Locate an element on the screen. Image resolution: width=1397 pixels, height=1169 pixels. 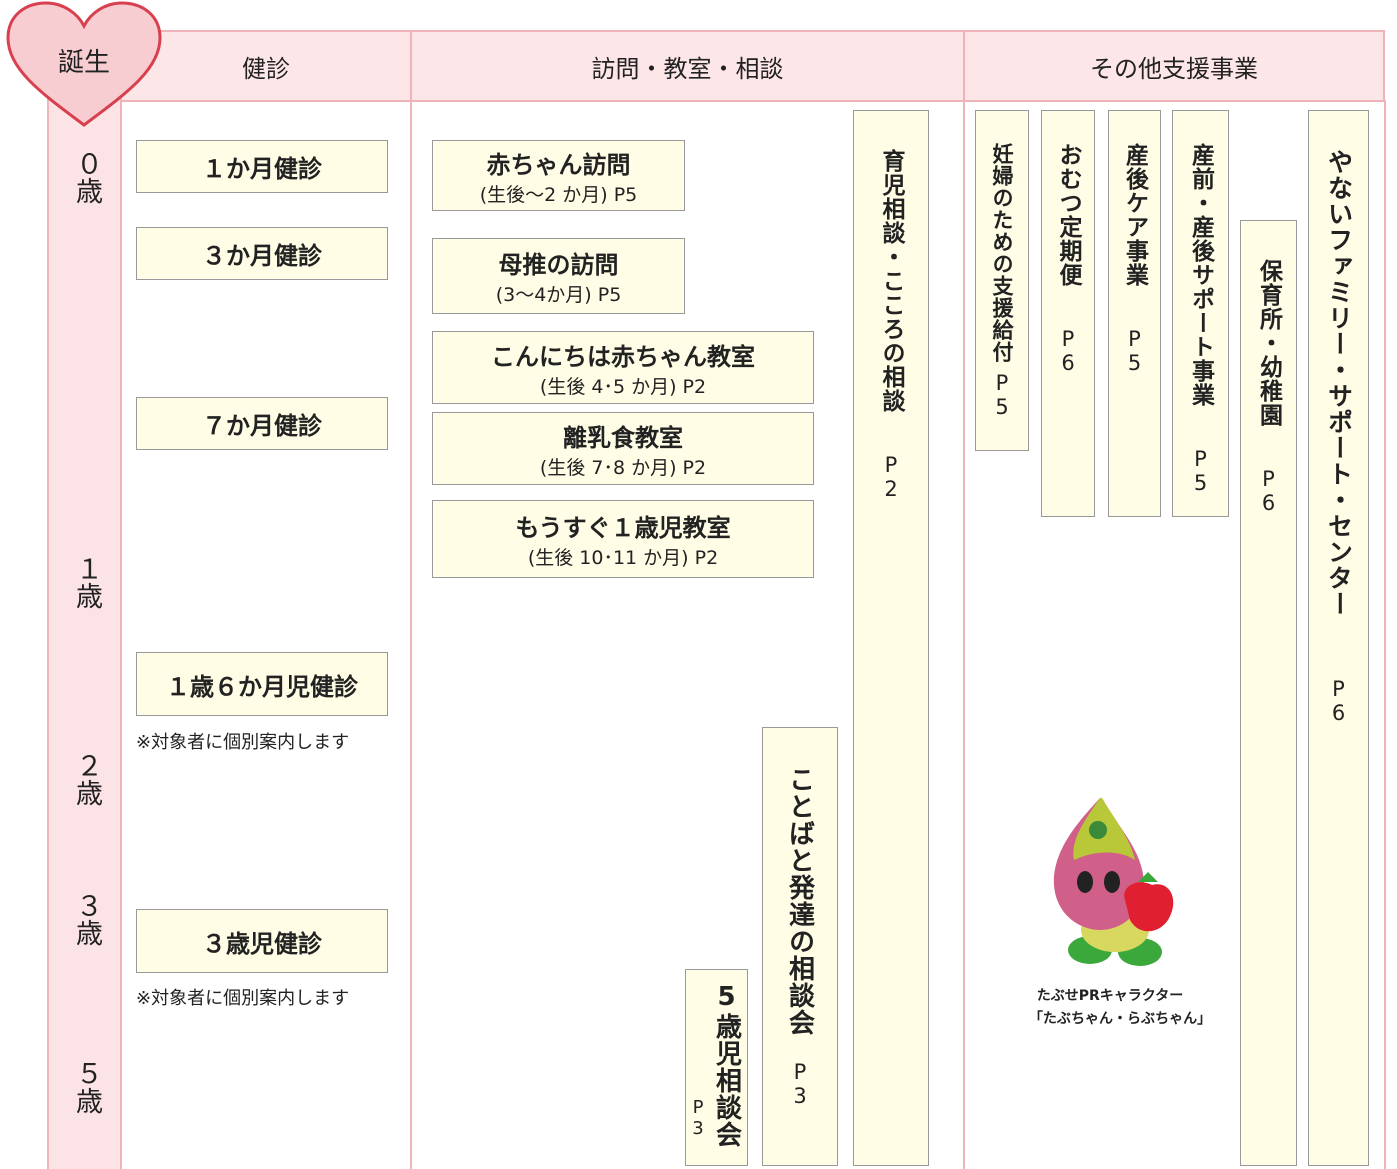
support-title: 妊婦のための支援給付 is located at coordinates (1002, 253).